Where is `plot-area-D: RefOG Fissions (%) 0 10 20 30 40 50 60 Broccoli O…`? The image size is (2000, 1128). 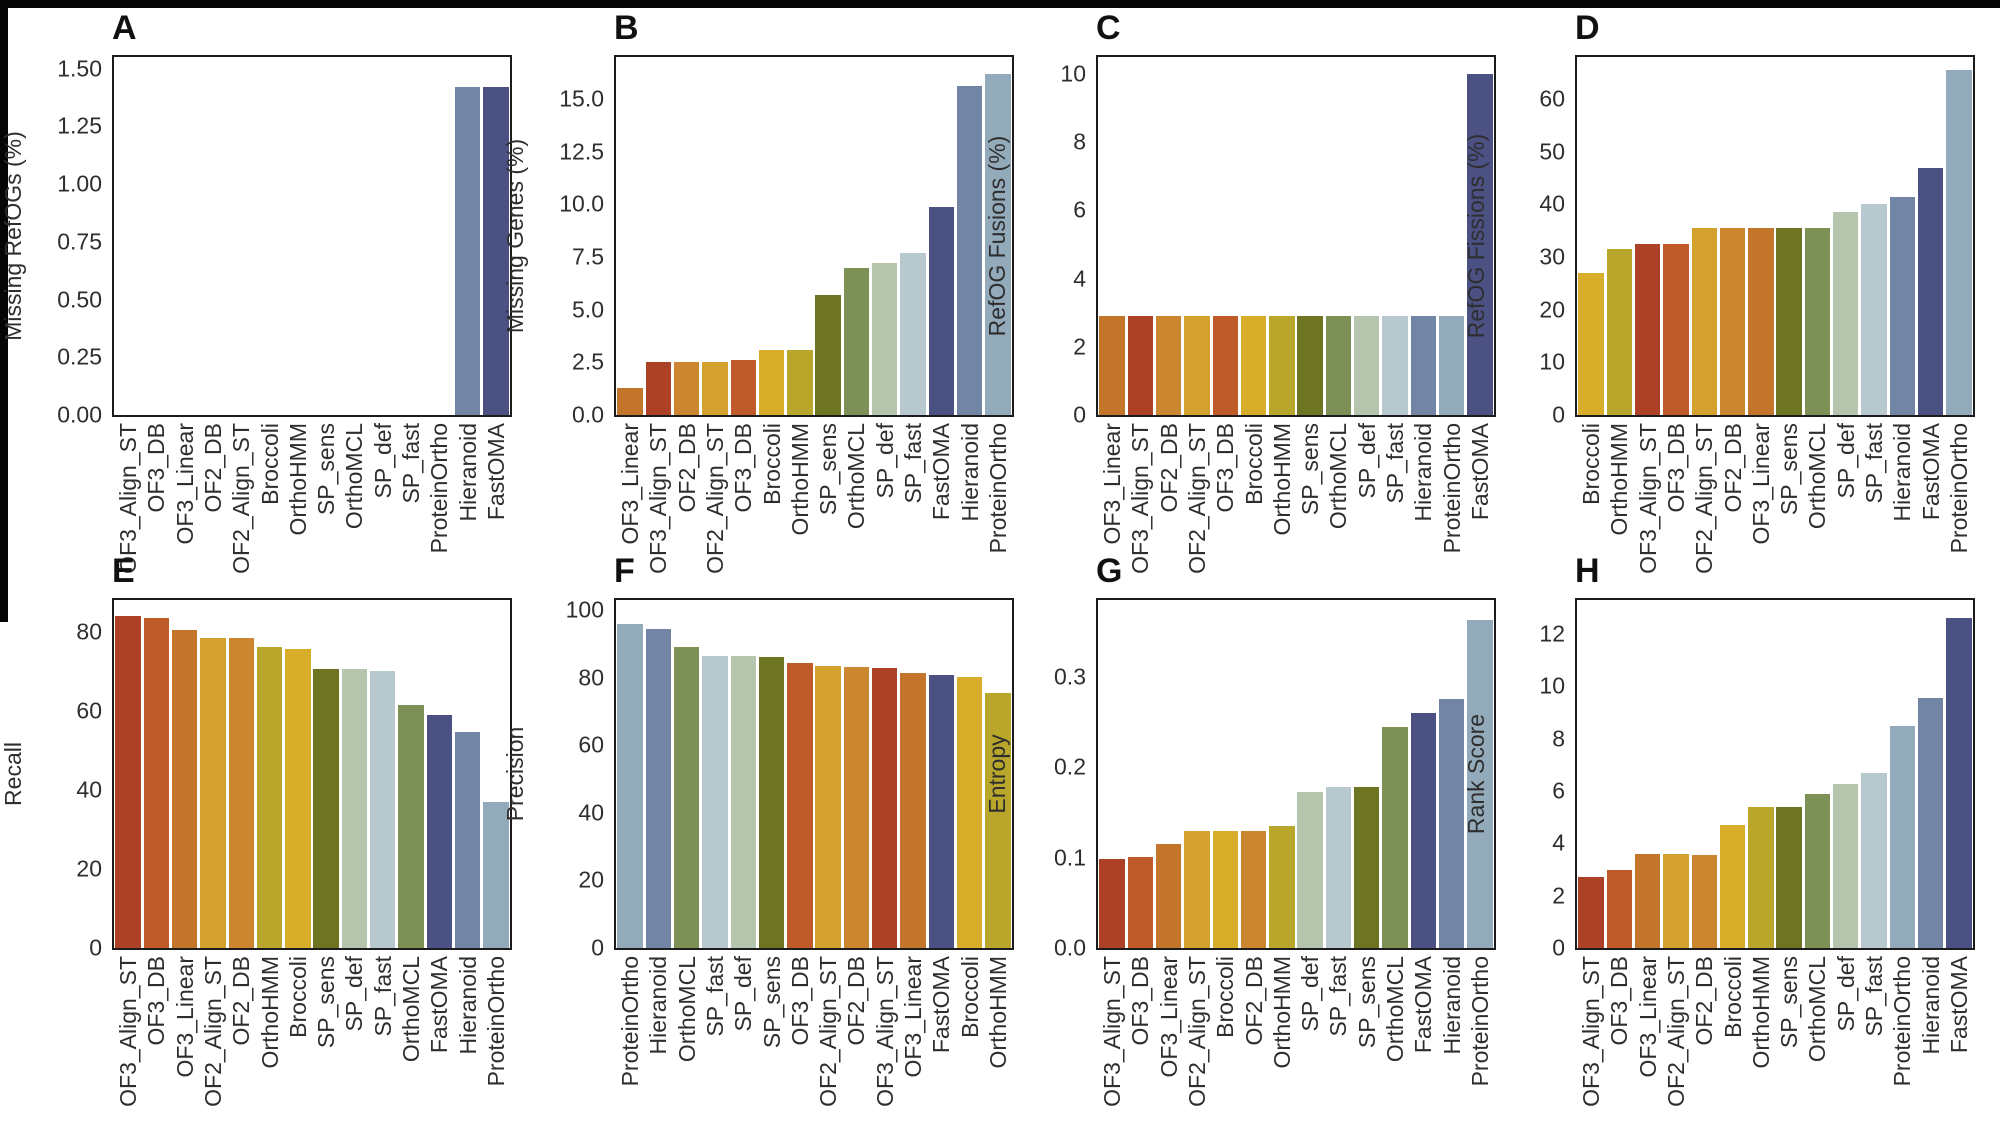
plot-area-D: RefOG Fissions (%) 0 10 20 30 40 50 60 Broccoli O… is located at coordinates (1719, 314).